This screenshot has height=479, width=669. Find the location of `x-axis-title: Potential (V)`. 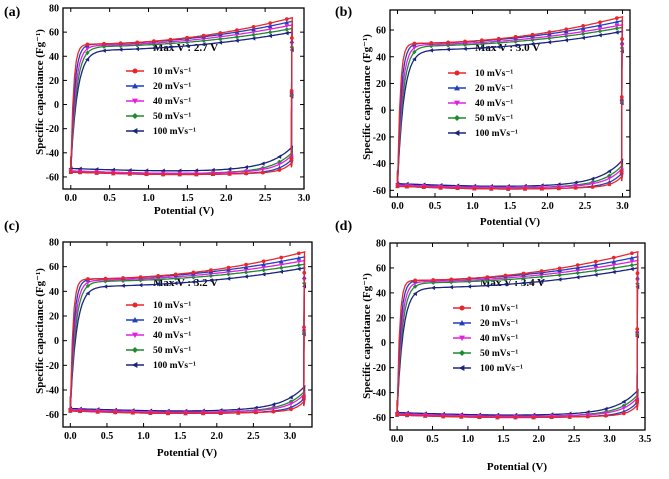

x-axis-title: Potential (V) is located at coordinates (187, 453).